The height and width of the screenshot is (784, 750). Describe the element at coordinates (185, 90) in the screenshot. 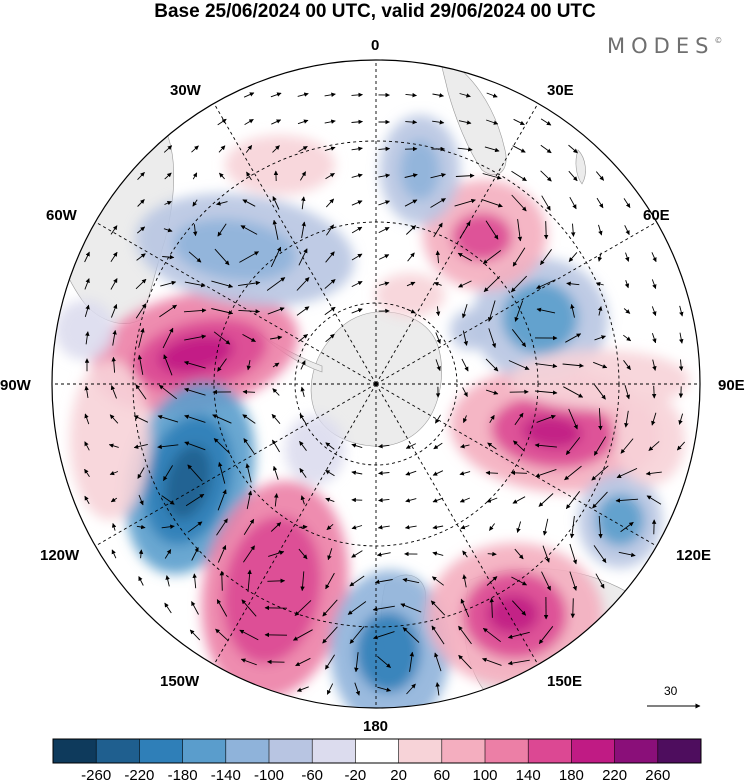

I see `meridian-label-30w: 30W` at that location.